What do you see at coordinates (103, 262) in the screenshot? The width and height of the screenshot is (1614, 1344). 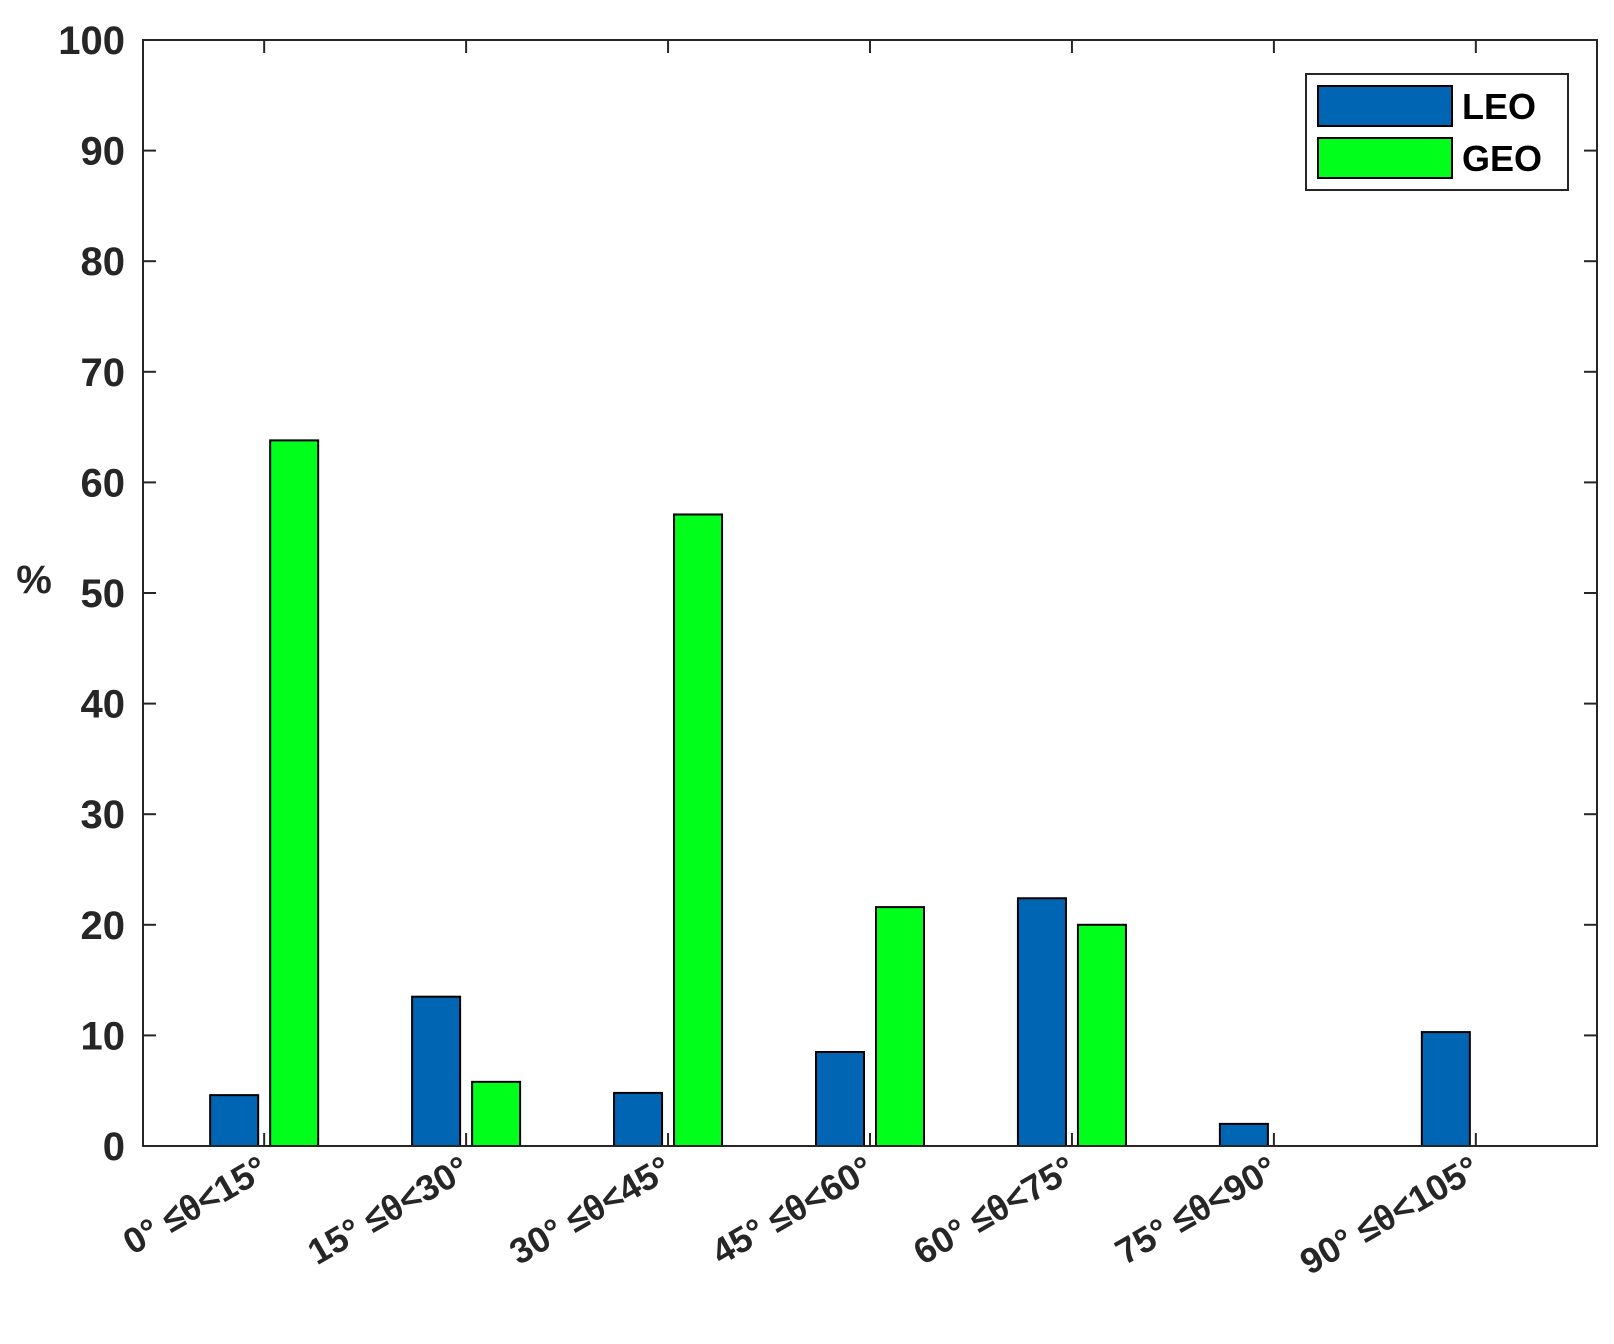 I see `y-tick-label: 80` at bounding box center [103, 262].